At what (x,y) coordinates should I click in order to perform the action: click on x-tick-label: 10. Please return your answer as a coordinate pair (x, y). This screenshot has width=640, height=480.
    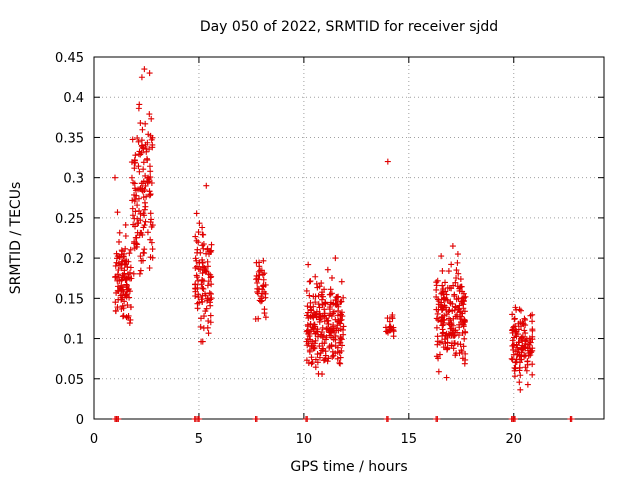
    Looking at the image, I should click on (304, 439).